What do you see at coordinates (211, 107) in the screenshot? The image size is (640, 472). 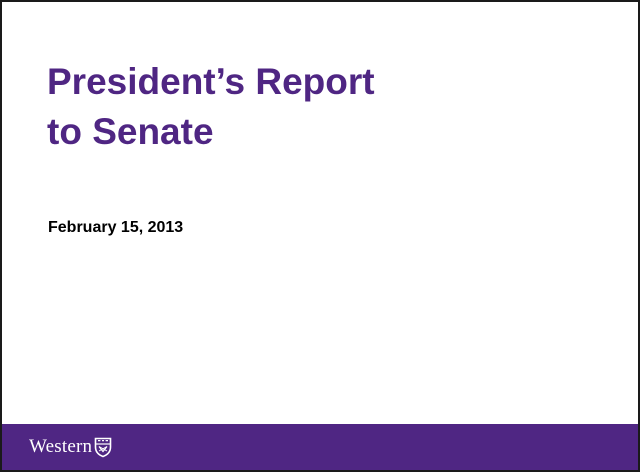 I see `slide-title: President’s Report to Senate` at bounding box center [211, 107].